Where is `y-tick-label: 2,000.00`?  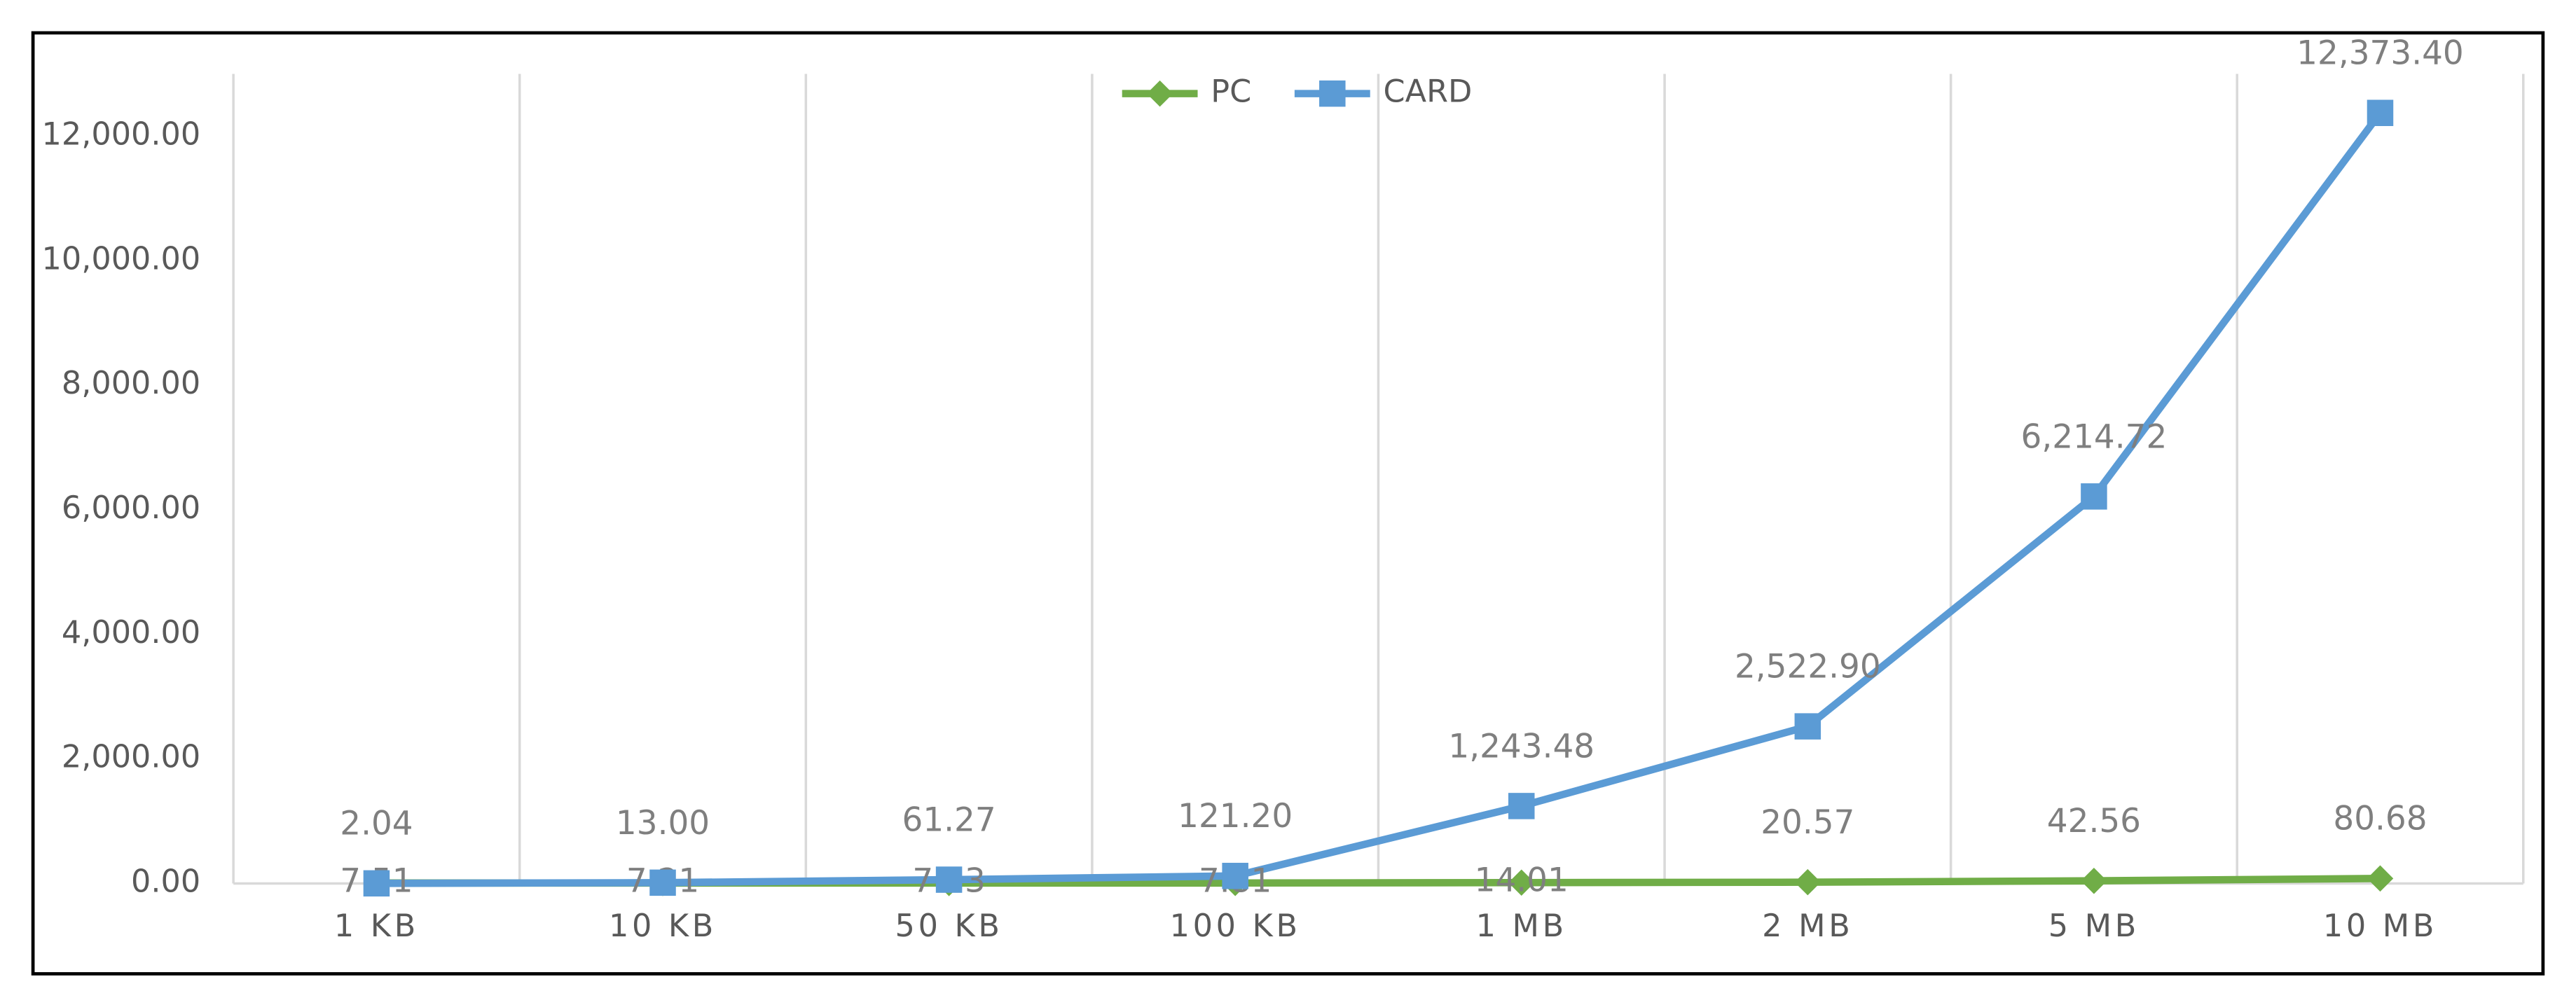 y-tick-label: 2,000.00 is located at coordinates (131, 757).